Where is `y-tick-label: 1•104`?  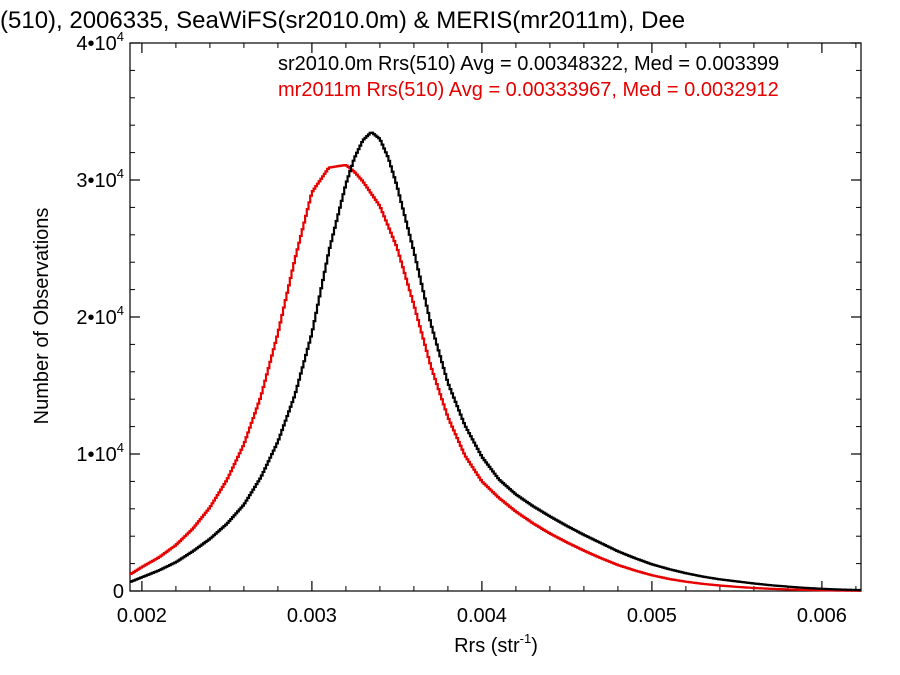 y-tick-label: 1•104 is located at coordinates (100, 453).